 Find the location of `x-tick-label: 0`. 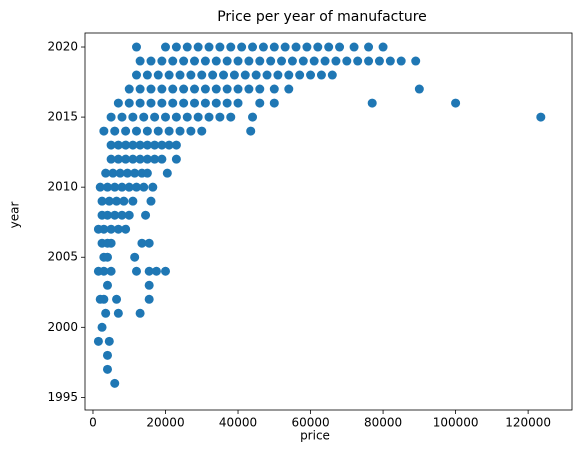

x-tick-label: 0 is located at coordinates (93, 423).